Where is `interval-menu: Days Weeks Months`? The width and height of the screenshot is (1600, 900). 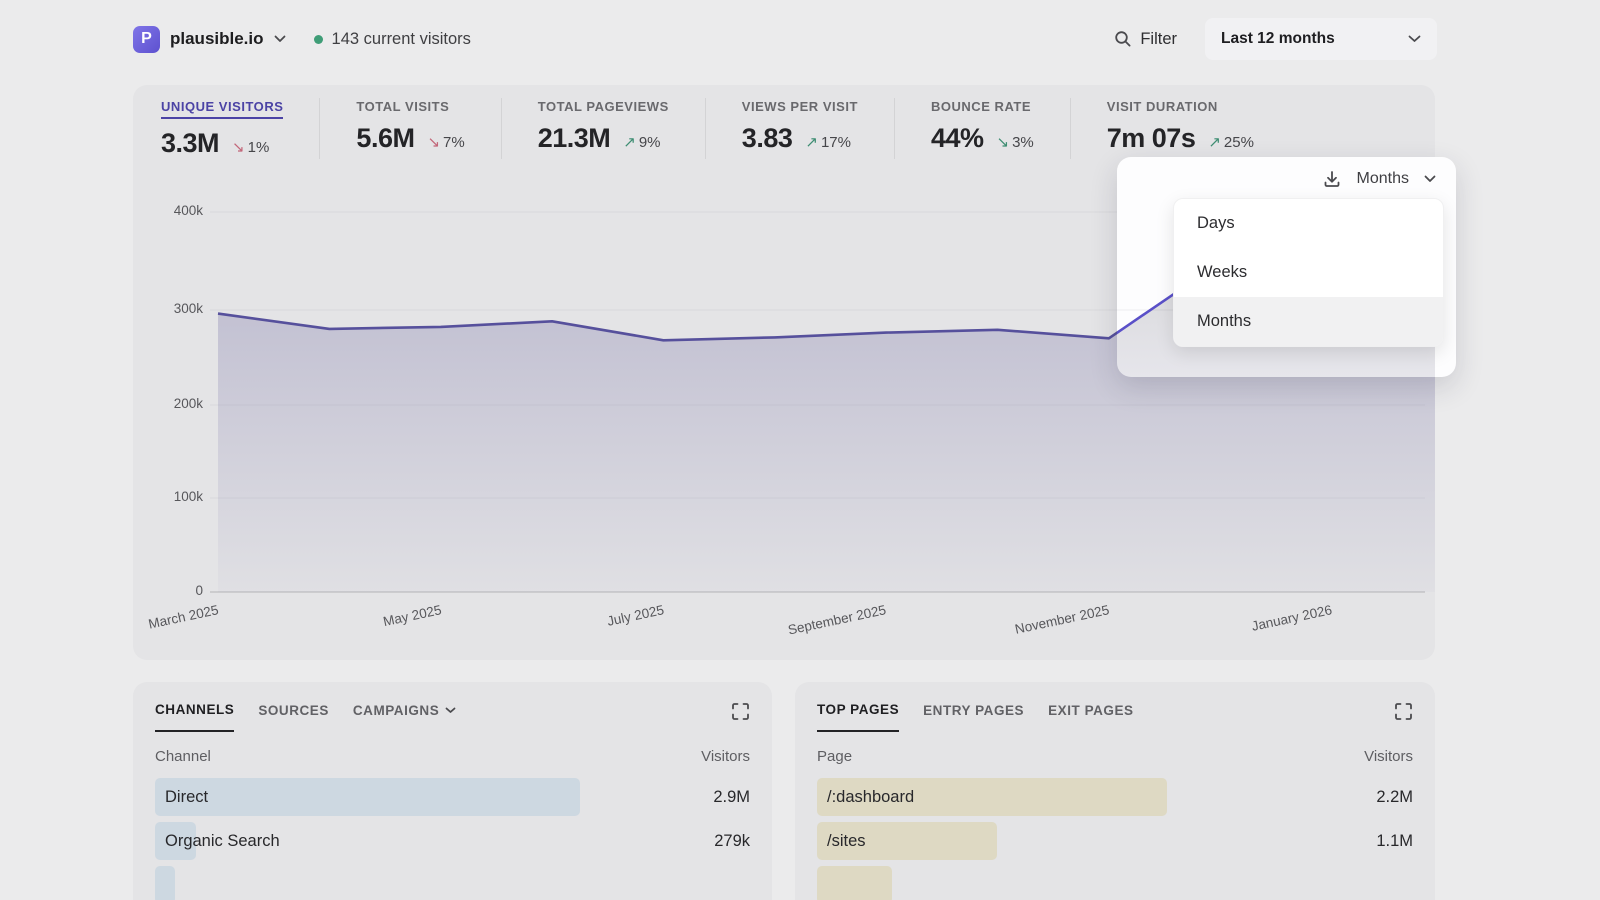 interval-menu: Days Weeks Months is located at coordinates (1308, 272).